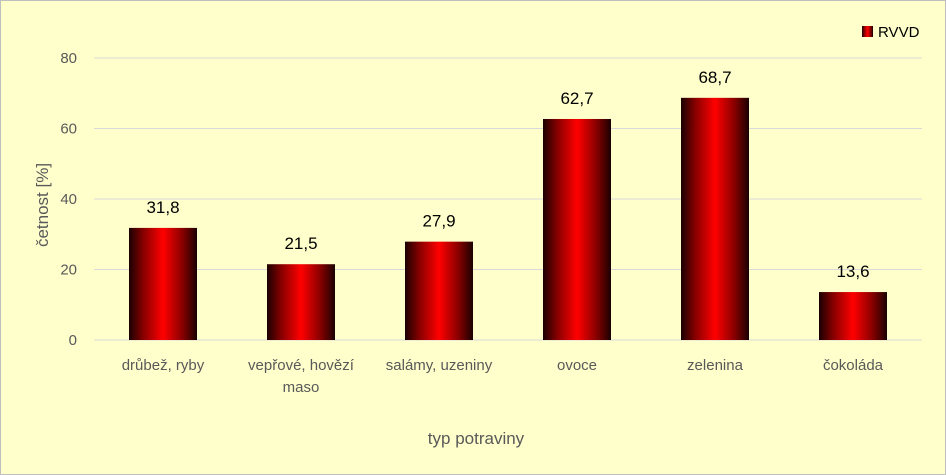 This screenshot has height=475, width=946. What do you see at coordinates (476, 438) in the screenshot?
I see `x-axis-title: typ potraviny` at bounding box center [476, 438].